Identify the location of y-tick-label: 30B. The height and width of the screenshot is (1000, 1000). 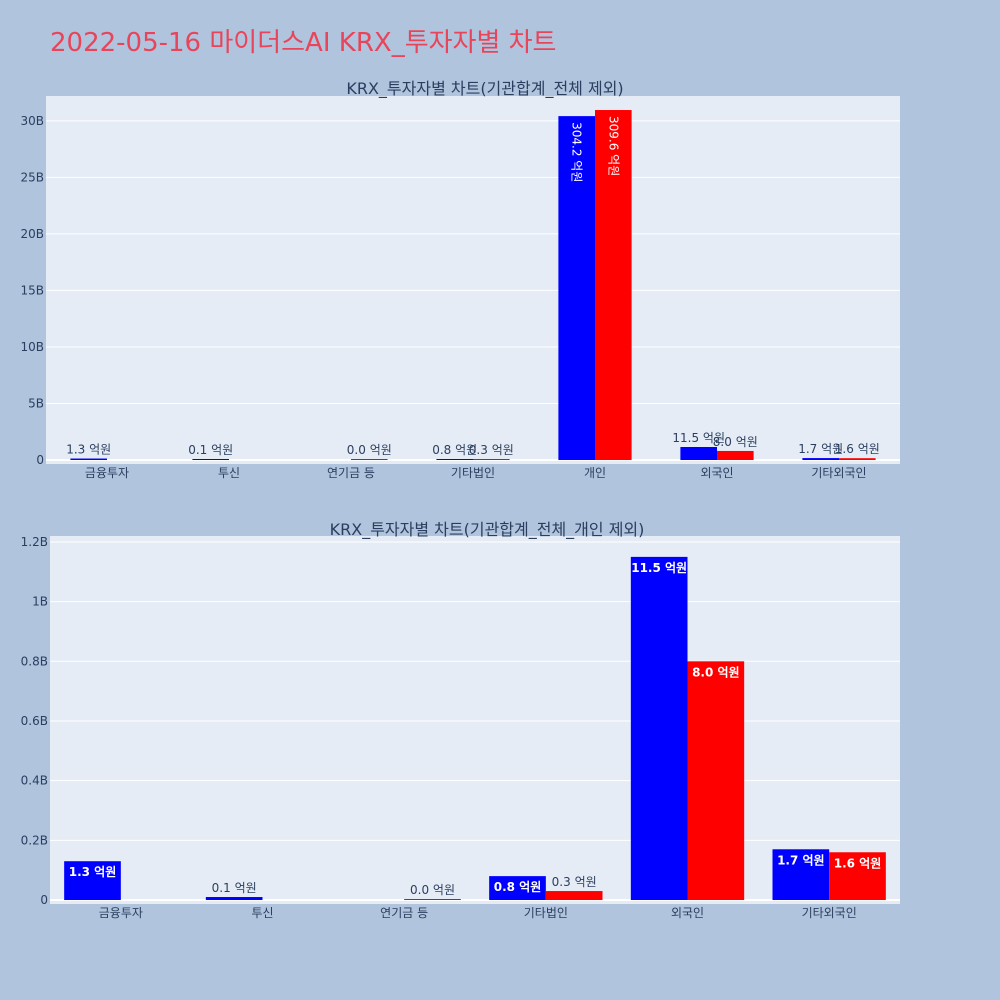
(32, 121).